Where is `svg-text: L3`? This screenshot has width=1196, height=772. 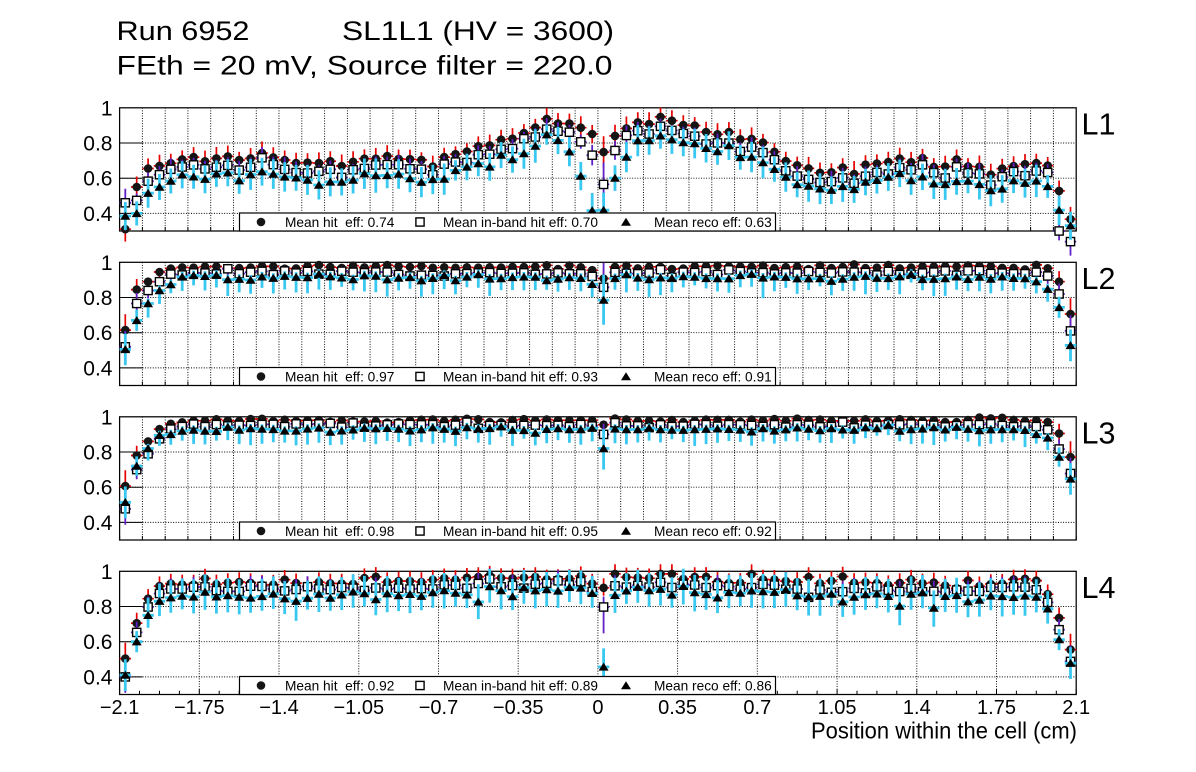
svg-text: L3 is located at coordinates (1099, 434).